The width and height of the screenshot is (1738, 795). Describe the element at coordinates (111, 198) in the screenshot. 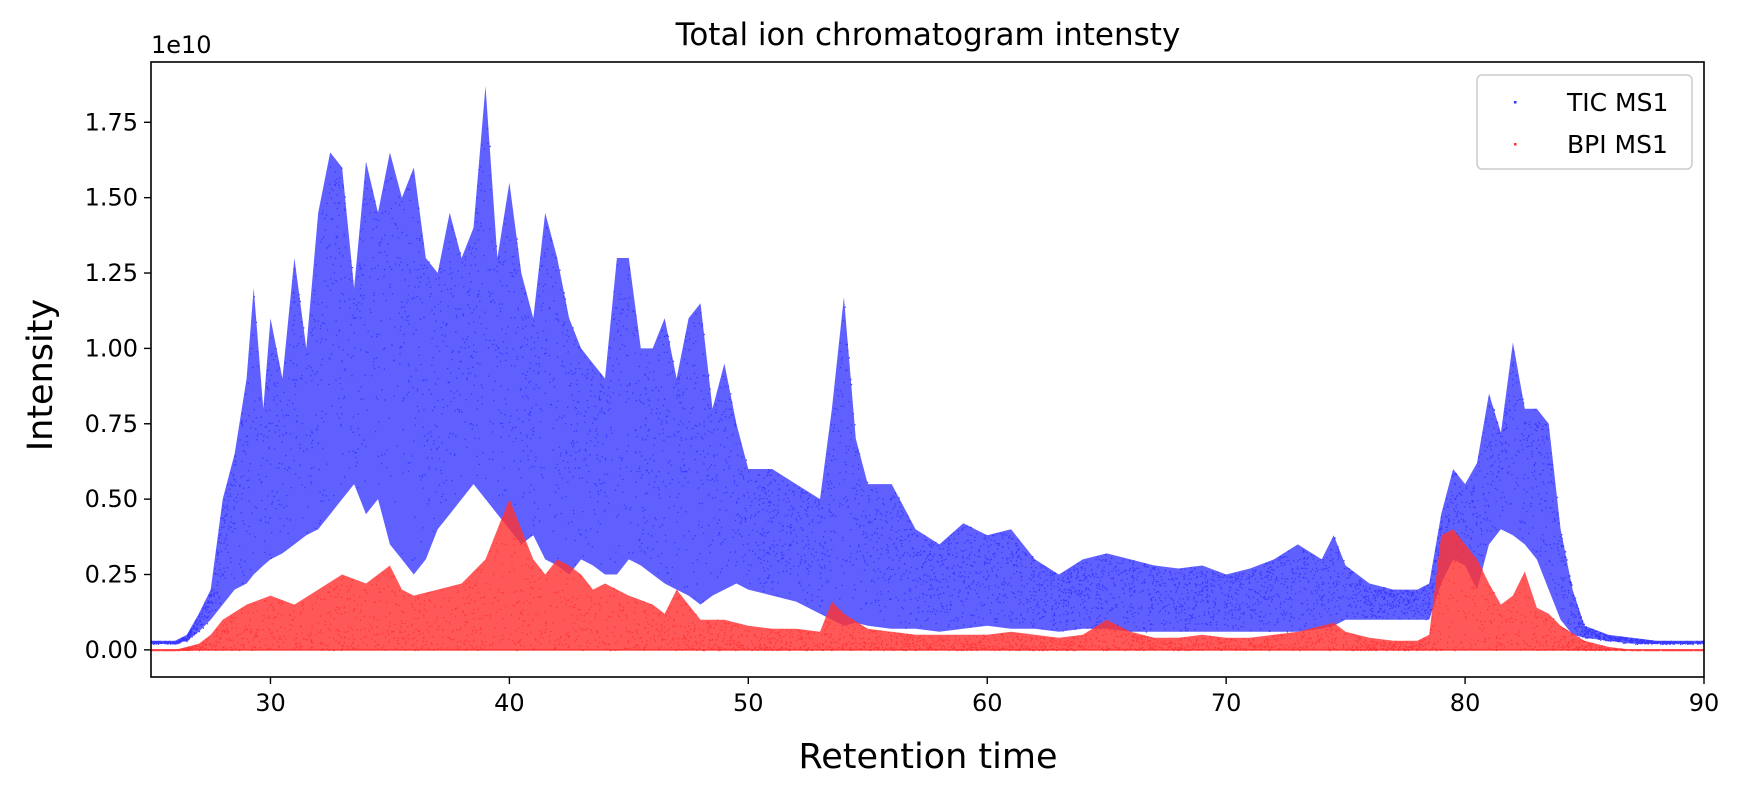

I see `y-tick-label: 1.50` at that location.